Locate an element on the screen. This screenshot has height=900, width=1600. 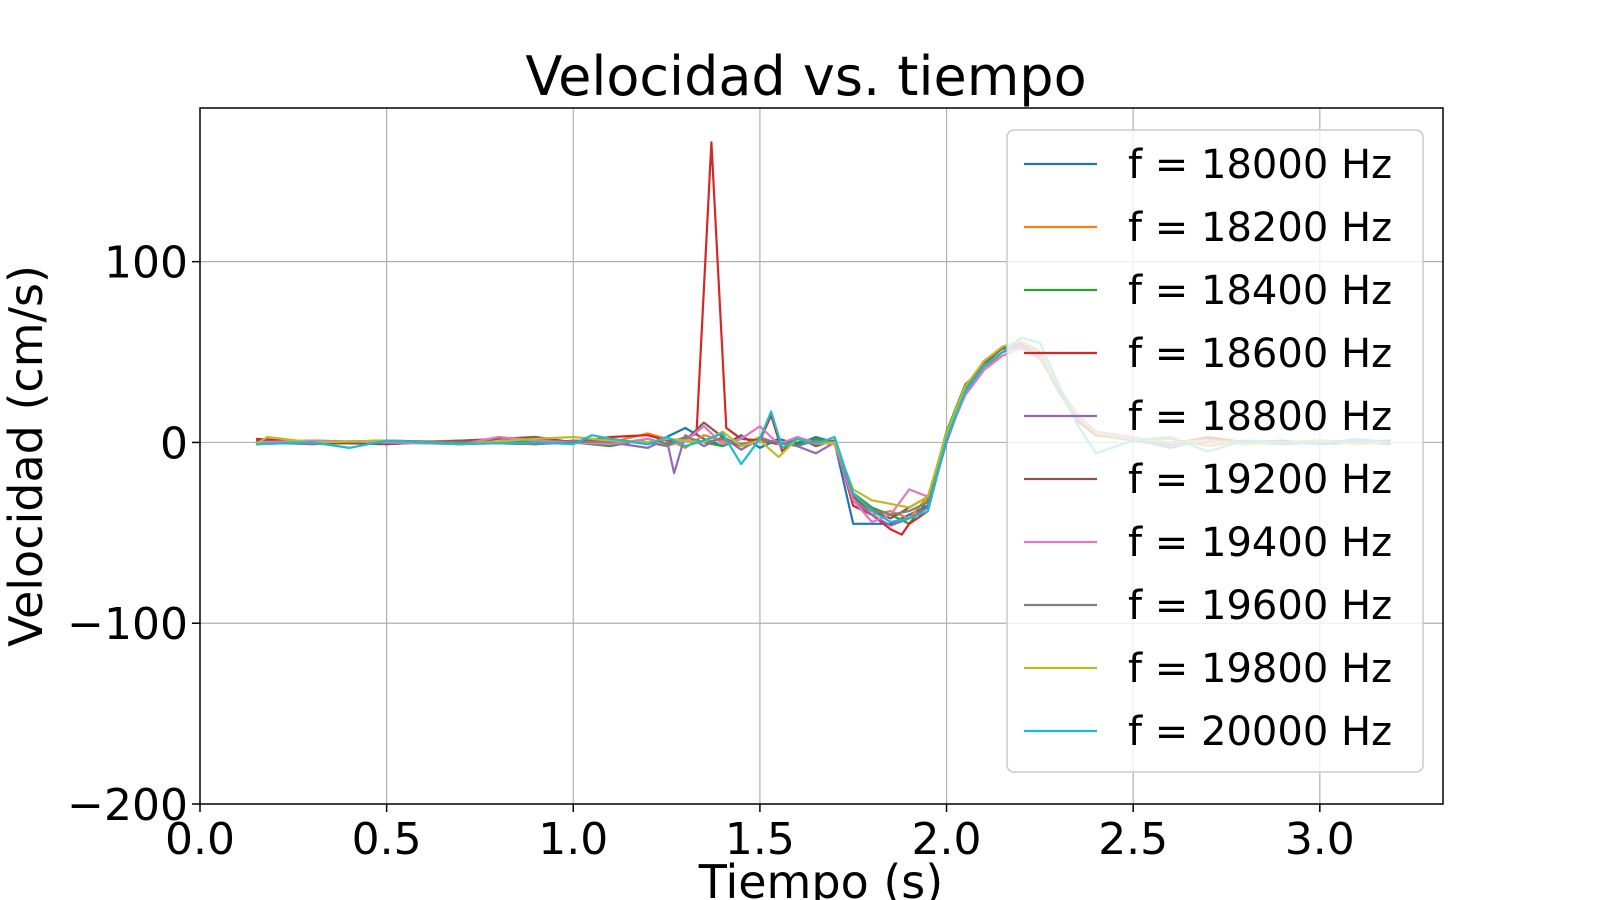
y-tick-label: −100 is located at coordinates (127, 624).